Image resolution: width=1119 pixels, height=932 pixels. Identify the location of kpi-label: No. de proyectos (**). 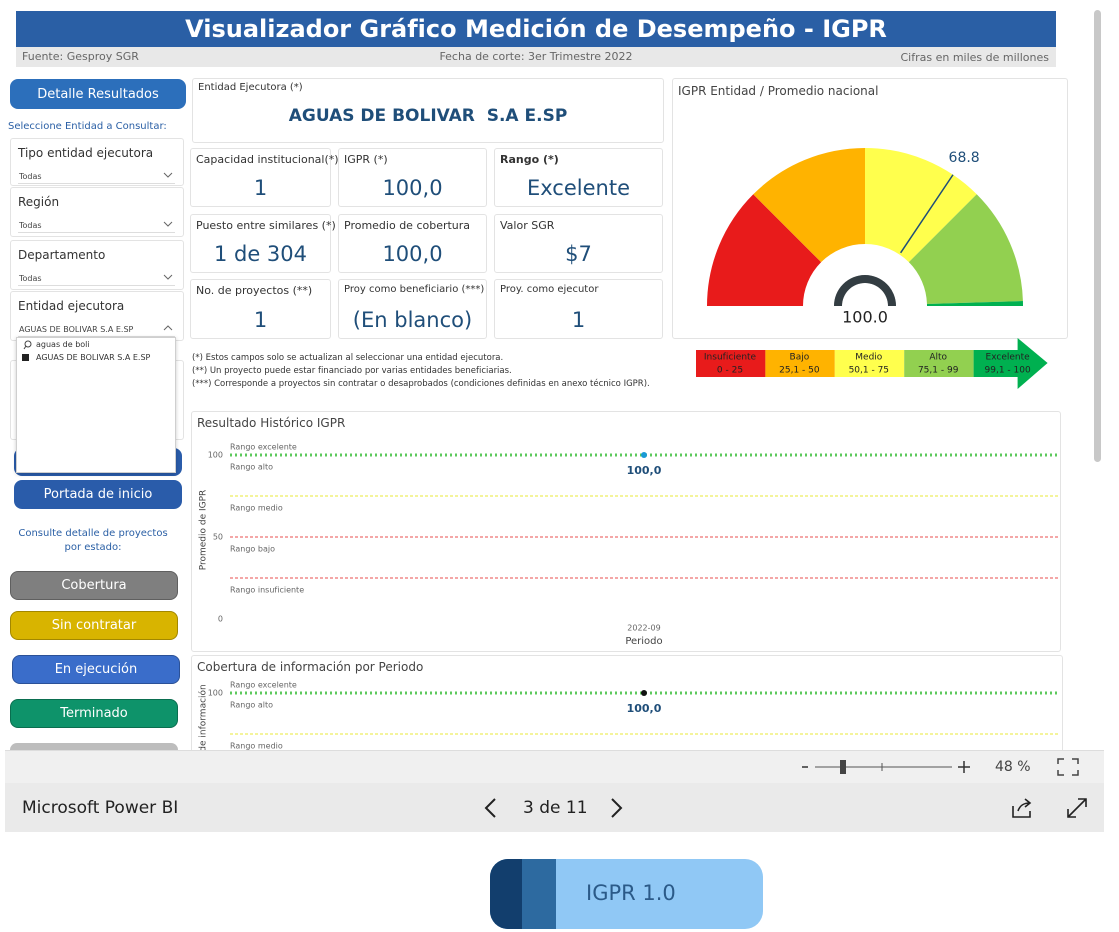
(254, 290).